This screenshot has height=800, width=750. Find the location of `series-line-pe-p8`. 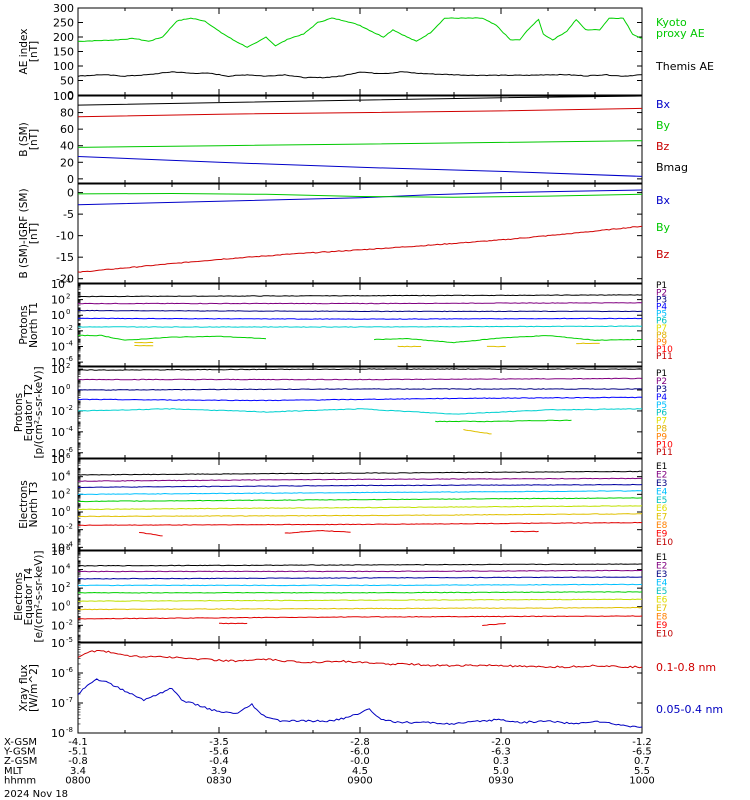

series-line-pe-p8 is located at coordinates (477, 432).